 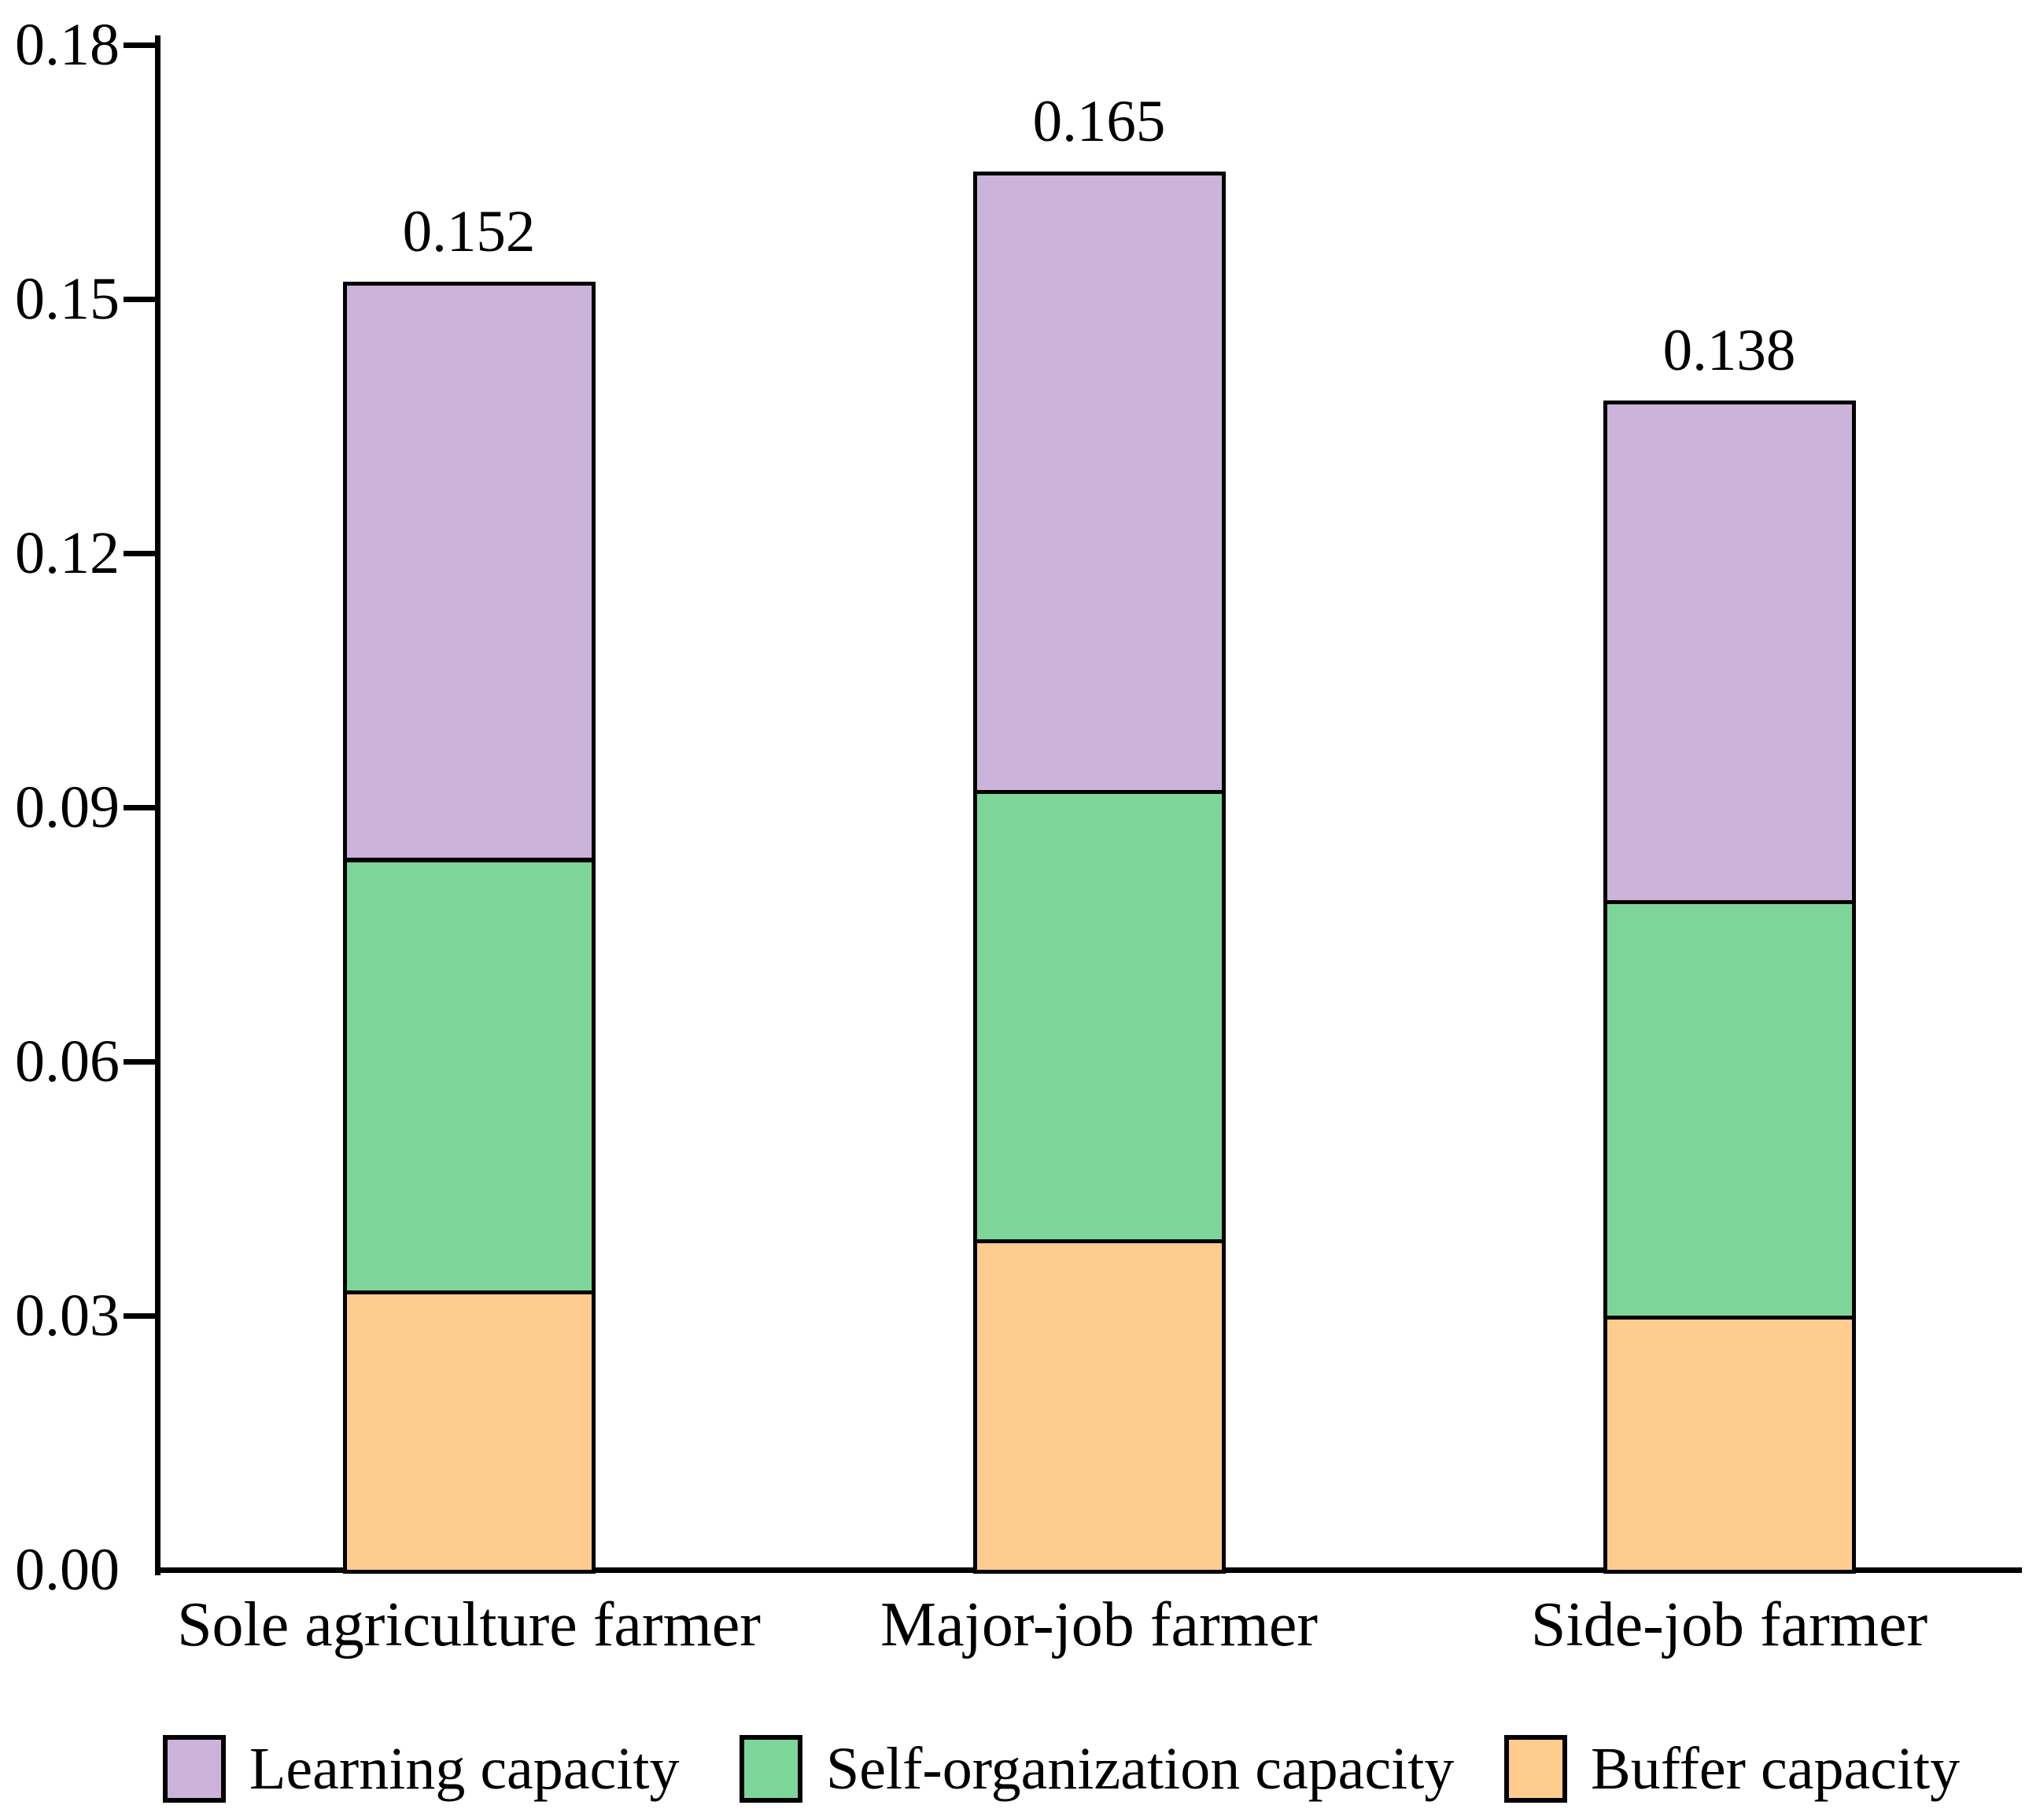 I want to click on bar-total-label: 0.152, so click(x=469, y=231).